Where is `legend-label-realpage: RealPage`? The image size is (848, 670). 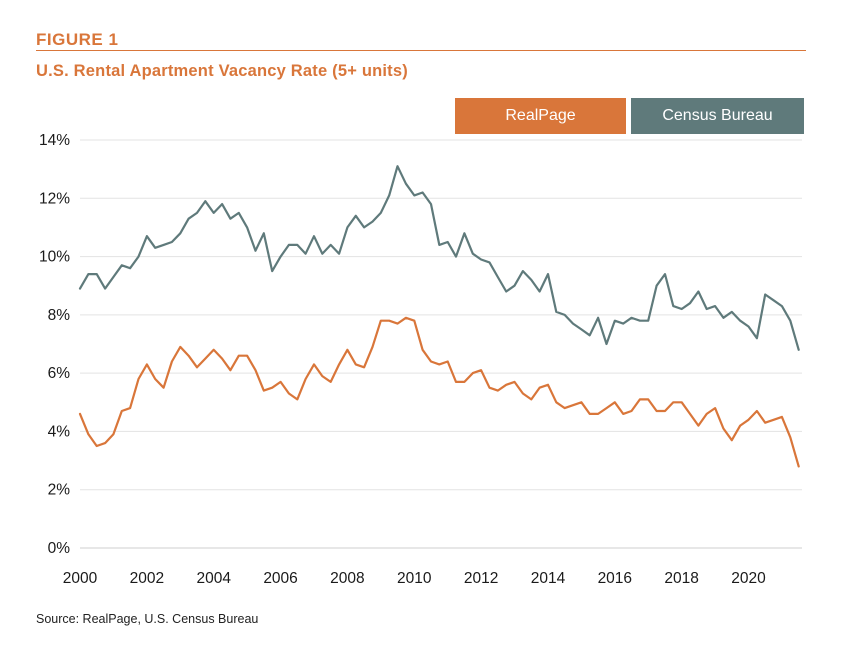
legend-label-realpage: RealPage is located at coordinates (540, 115).